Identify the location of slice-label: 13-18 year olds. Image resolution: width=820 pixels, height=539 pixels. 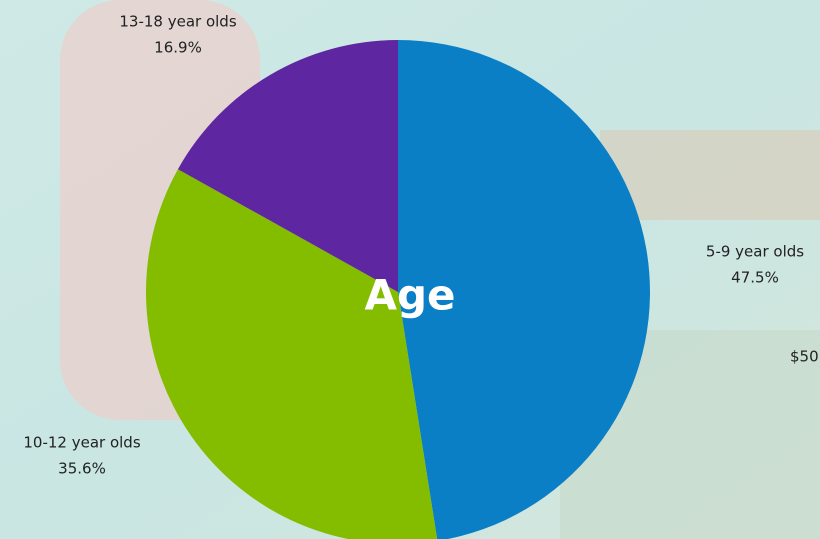
(177, 22).